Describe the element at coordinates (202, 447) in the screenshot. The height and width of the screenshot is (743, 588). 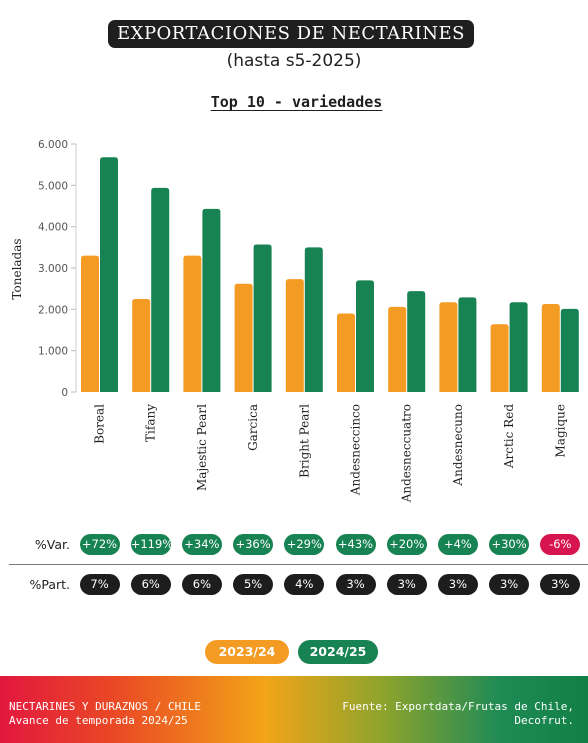
I see `x-category-label: Majestic Pearl` at that location.